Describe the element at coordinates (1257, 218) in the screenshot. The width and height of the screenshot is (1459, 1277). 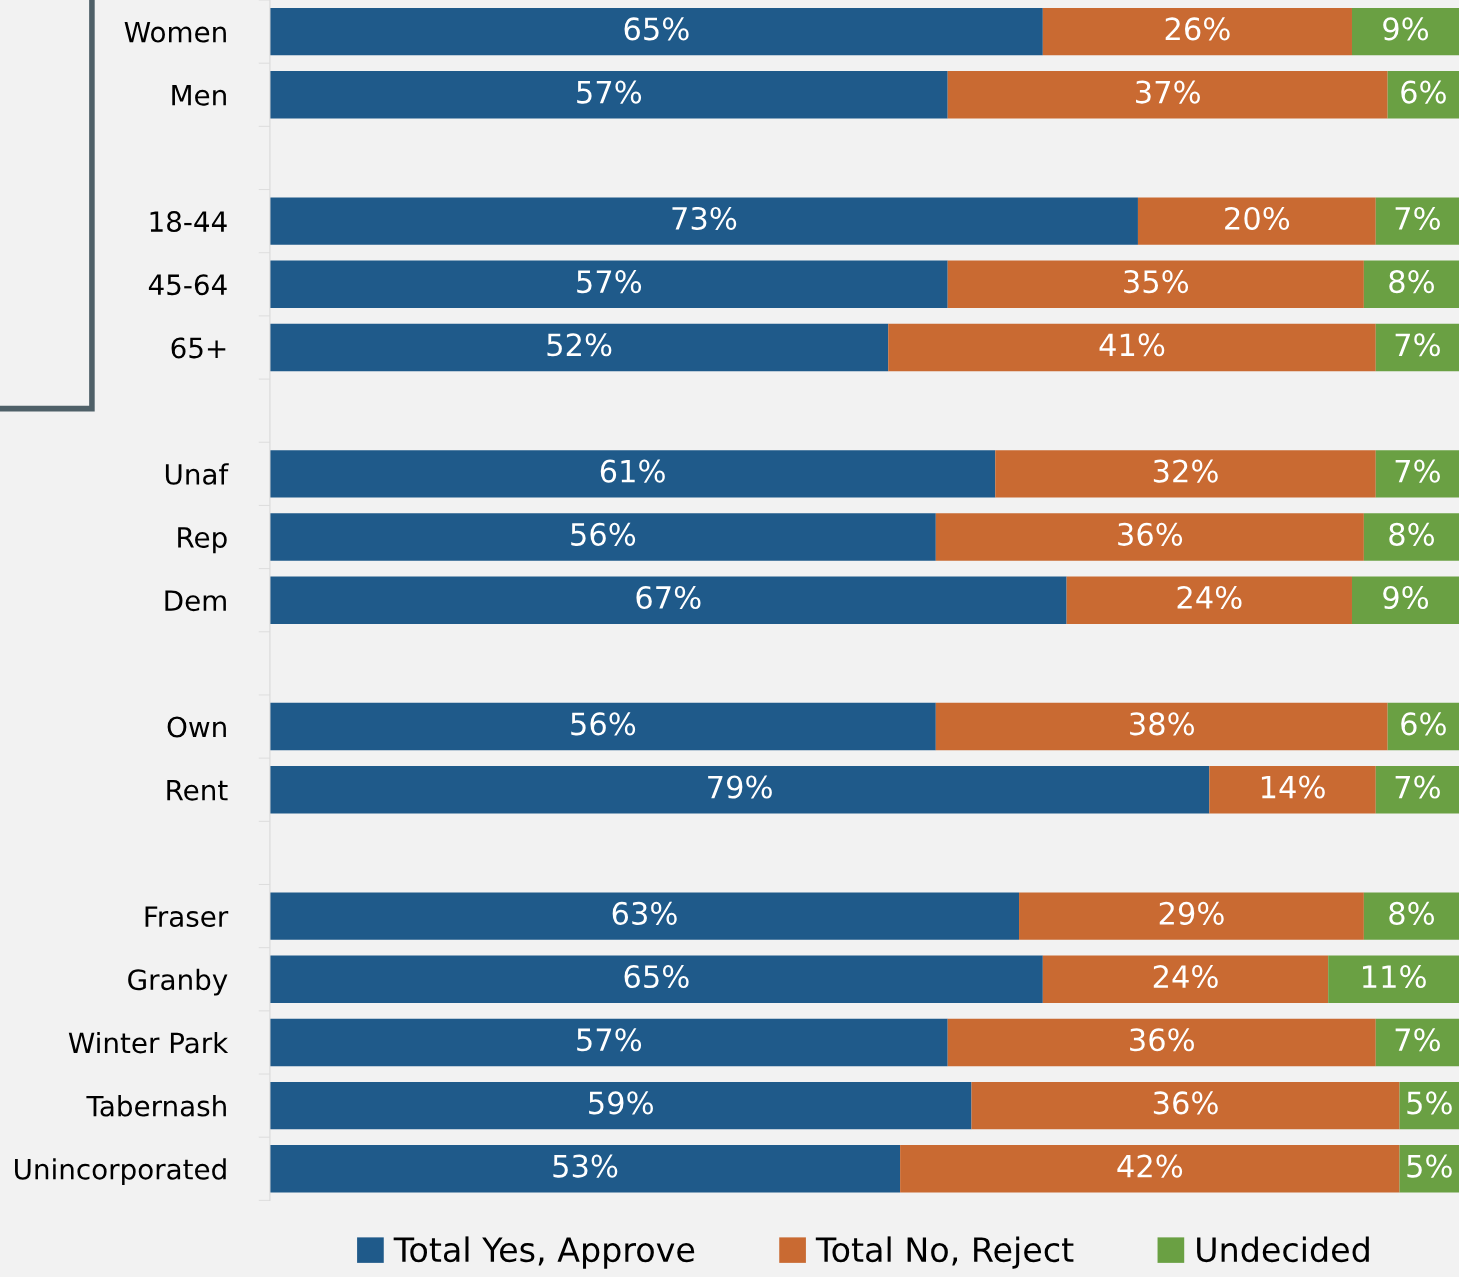
I see `data-label: 20%` at that location.